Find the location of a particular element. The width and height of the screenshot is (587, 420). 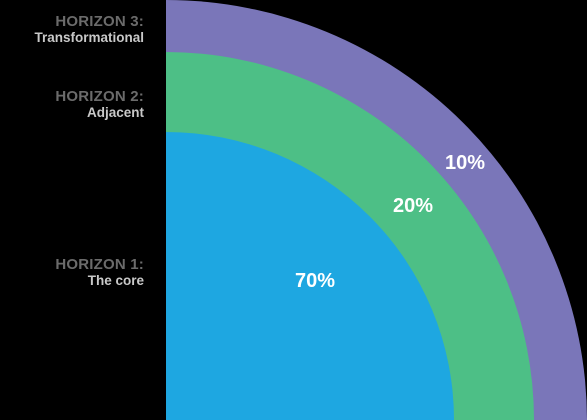

horizon-2-percent: 20% is located at coordinates (413, 206).